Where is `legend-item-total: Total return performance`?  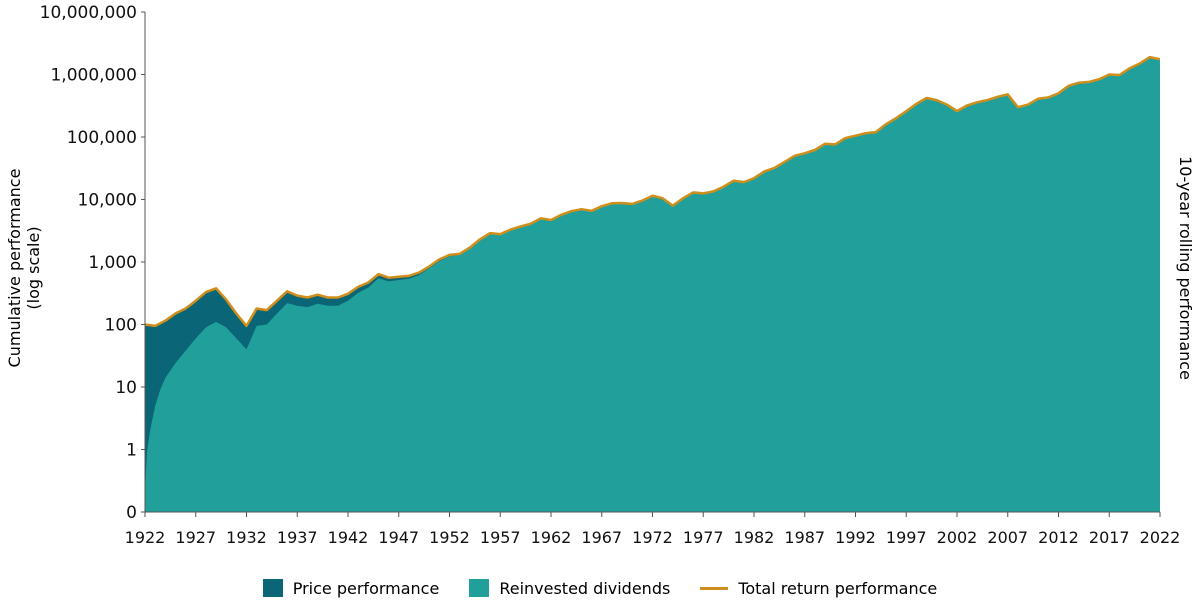
legend-item-total: Total return performance is located at coordinates (818, 588).